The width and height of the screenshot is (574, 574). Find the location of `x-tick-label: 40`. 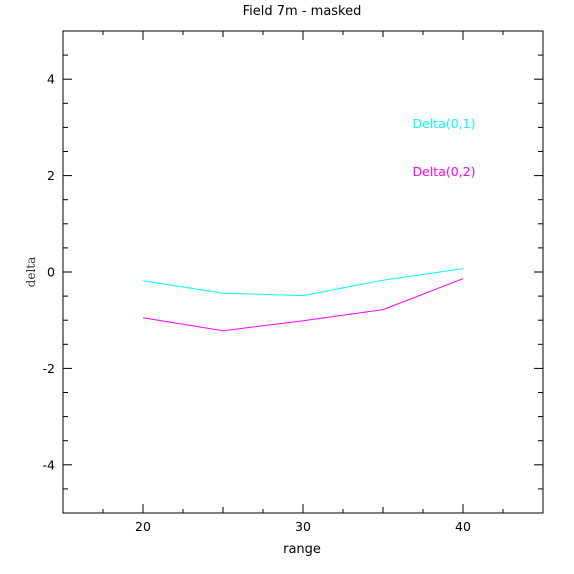

x-tick-label: 40 is located at coordinates (463, 526).